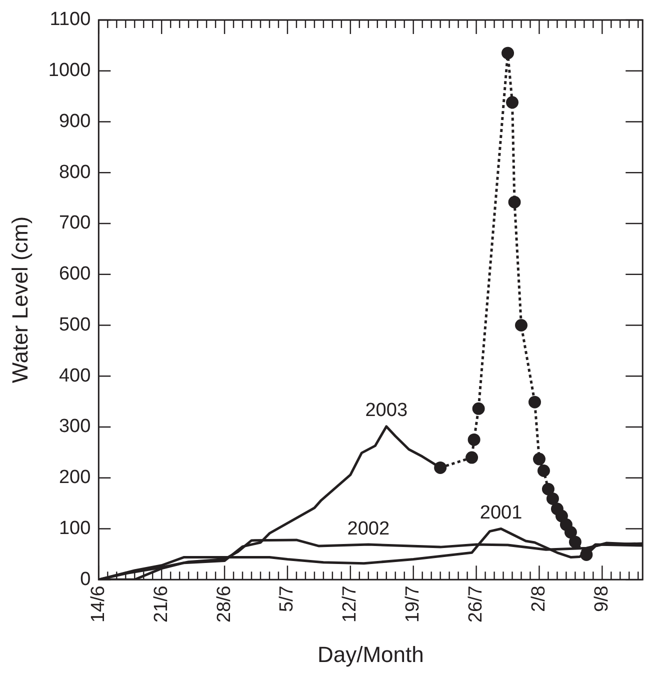  I want to click on y-axis-title: Water Level (cm), so click(19, 300).